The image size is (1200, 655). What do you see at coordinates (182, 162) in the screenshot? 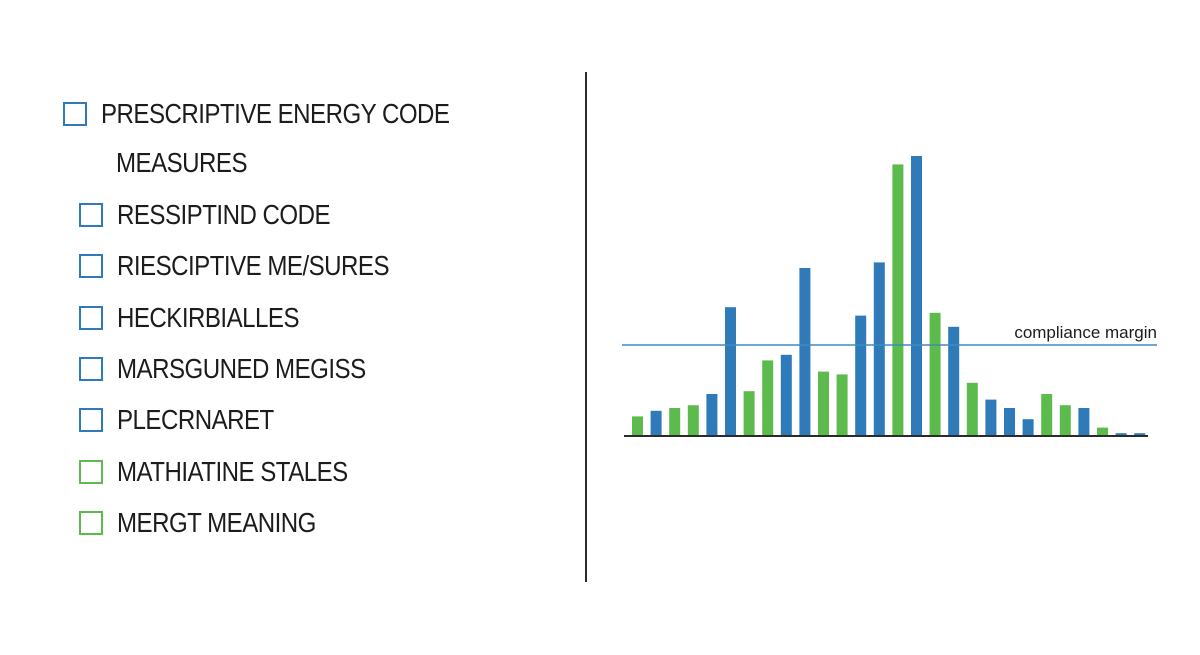
I see `checklist-title-line2: MEASURES` at bounding box center [182, 162].